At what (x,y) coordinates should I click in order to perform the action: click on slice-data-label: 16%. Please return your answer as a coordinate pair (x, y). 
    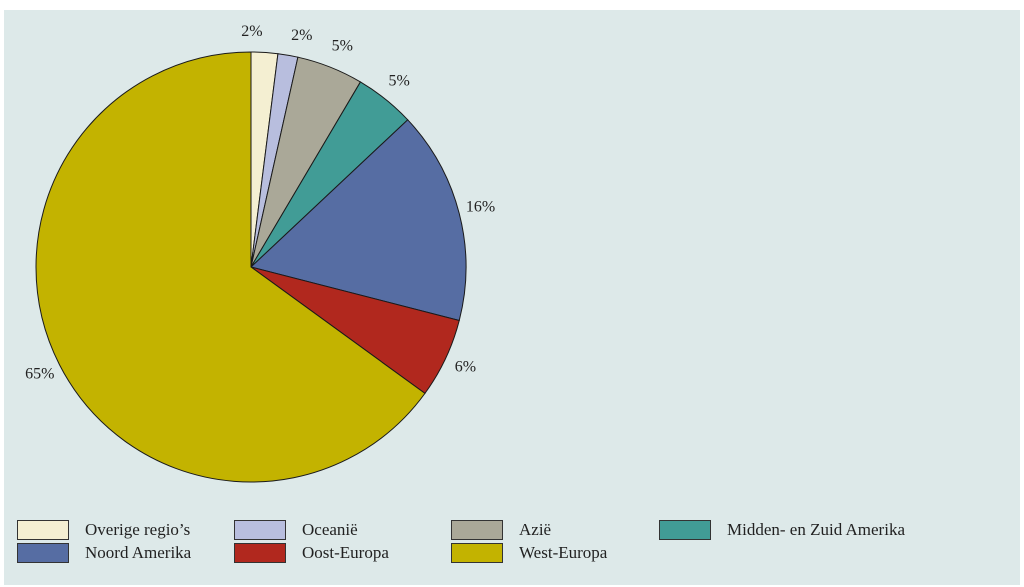
    Looking at the image, I should click on (480, 207).